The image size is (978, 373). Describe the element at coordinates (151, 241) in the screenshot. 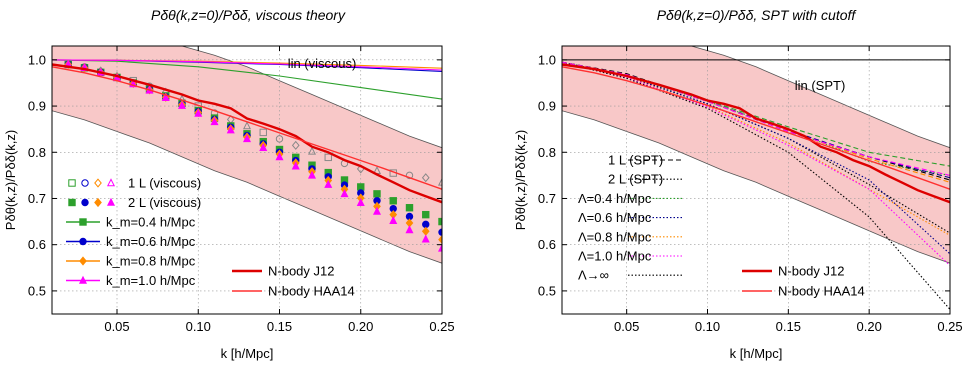

I see `legend-label: k_m=0.6 h/Mpc` at that location.